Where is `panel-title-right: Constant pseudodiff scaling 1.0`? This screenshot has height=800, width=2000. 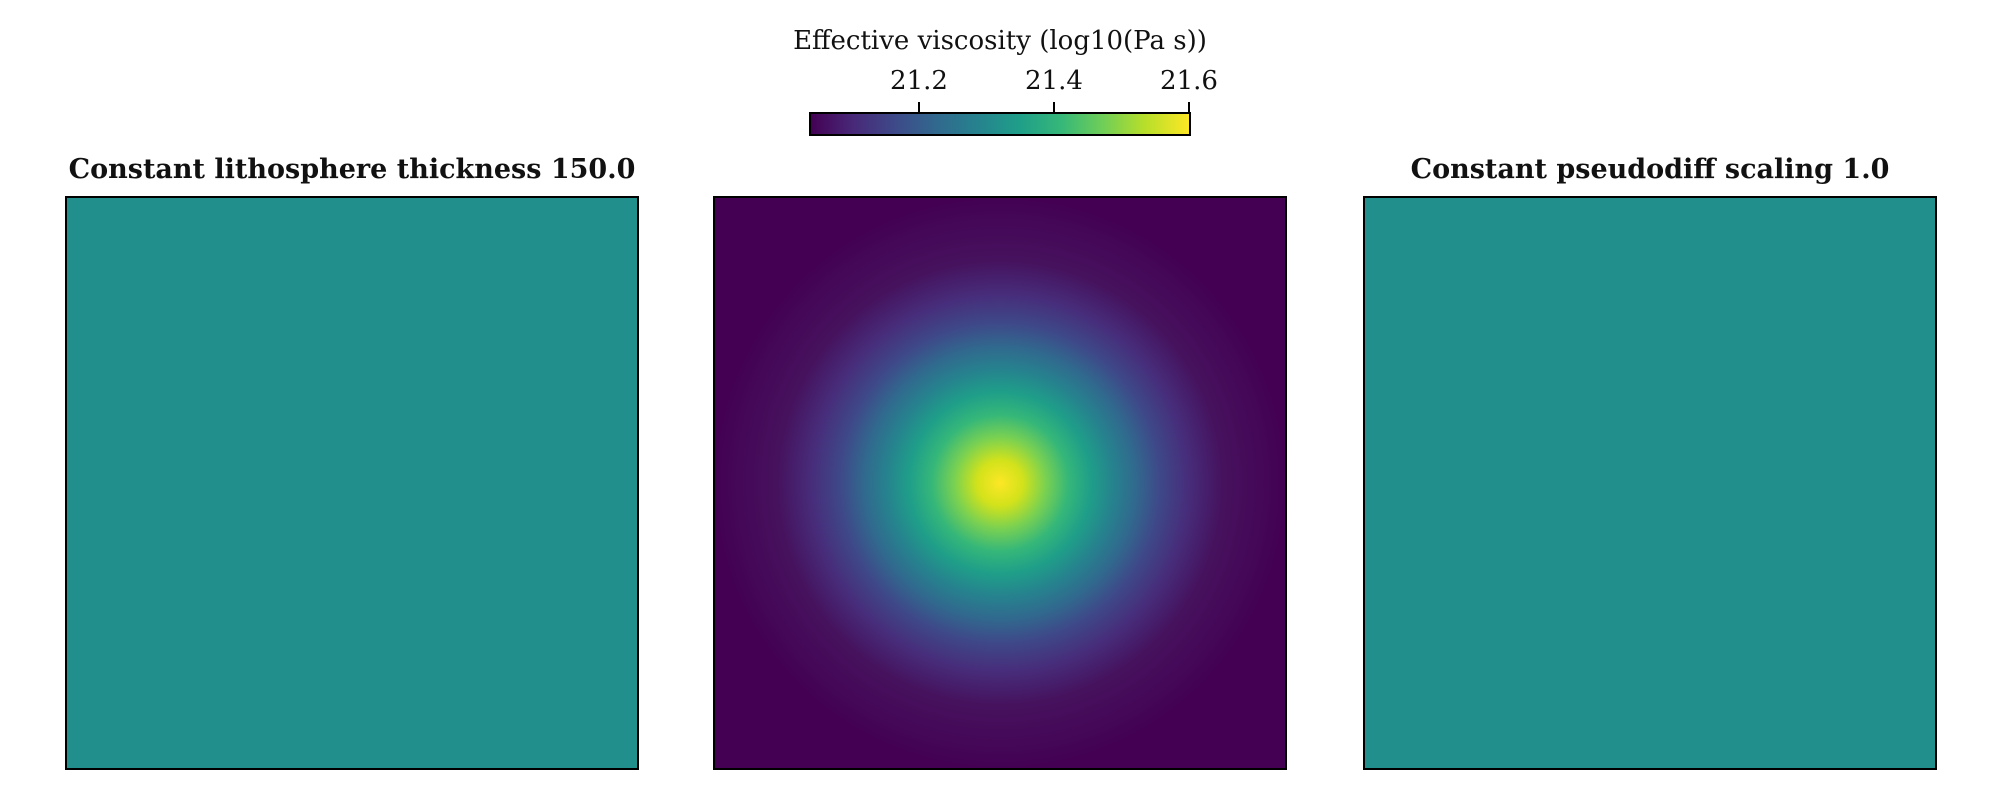 panel-title-right: Constant pseudodiff scaling 1.0 is located at coordinates (1650, 169).